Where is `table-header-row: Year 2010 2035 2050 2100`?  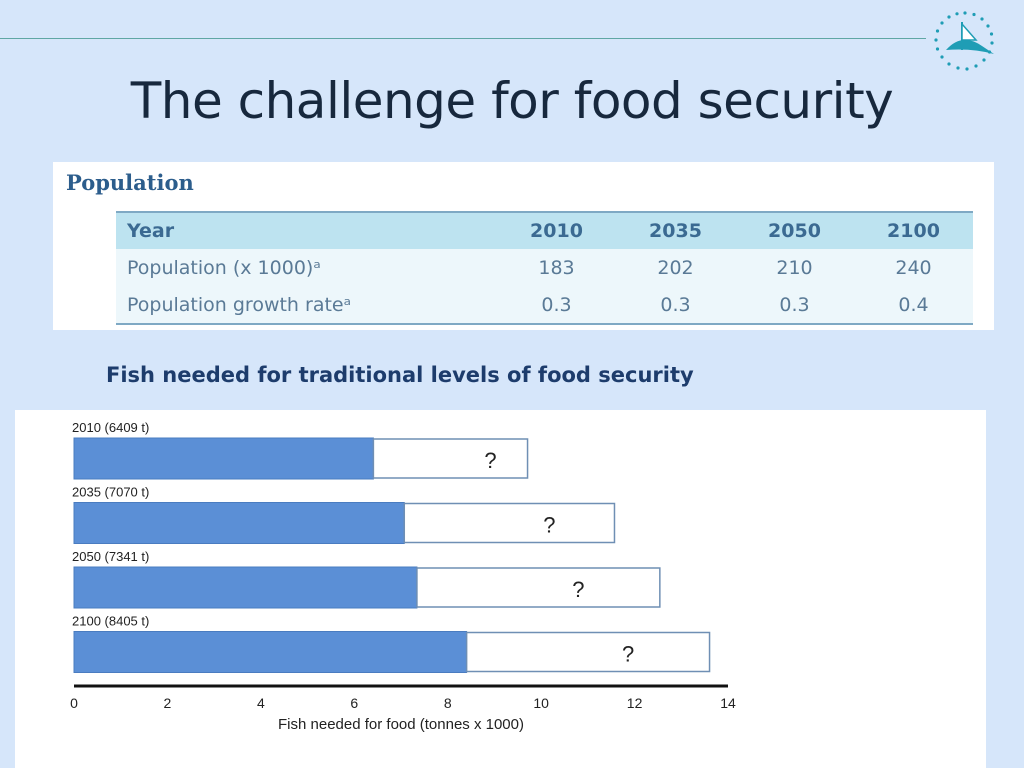
table-header-row: Year 2010 2035 2050 2100 is located at coordinates (544, 230).